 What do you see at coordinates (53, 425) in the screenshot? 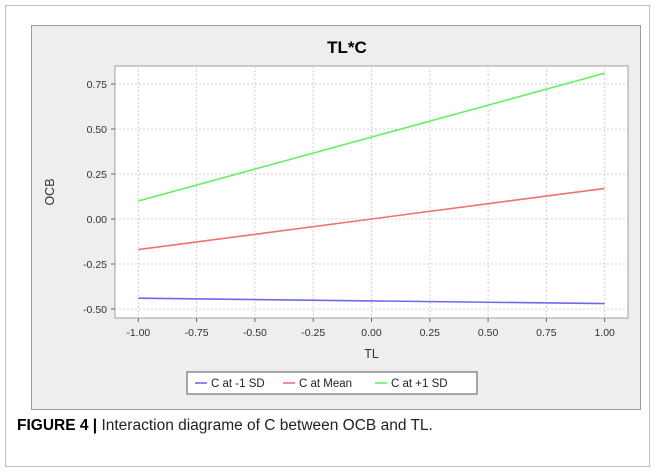
I see `figure-label: FIGURE 4` at bounding box center [53, 425].